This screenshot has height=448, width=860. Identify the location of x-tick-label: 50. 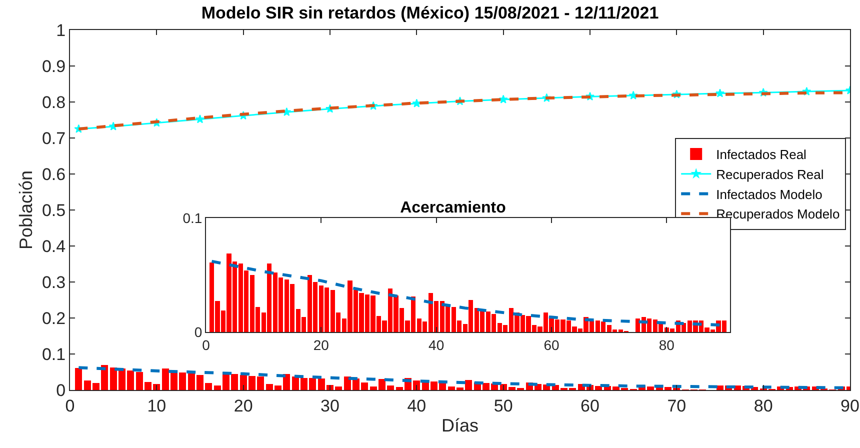
(503, 406).